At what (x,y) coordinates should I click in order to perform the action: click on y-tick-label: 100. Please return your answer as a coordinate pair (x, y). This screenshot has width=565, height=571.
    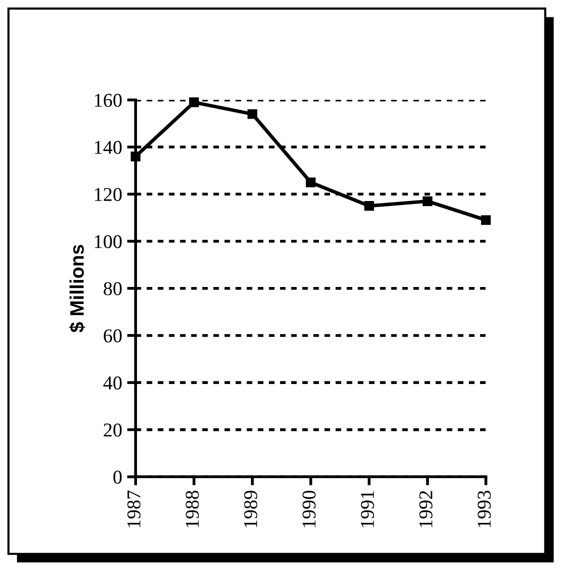
    Looking at the image, I should click on (108, 241).